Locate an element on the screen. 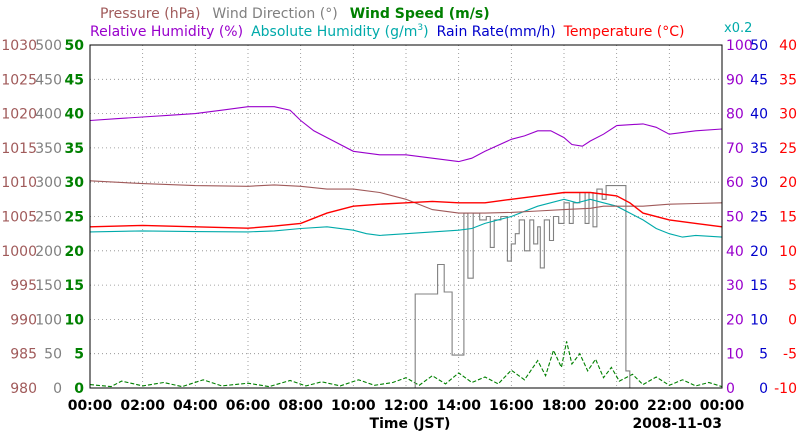  series-line-abs-hum is located at coordinates (406, 218).